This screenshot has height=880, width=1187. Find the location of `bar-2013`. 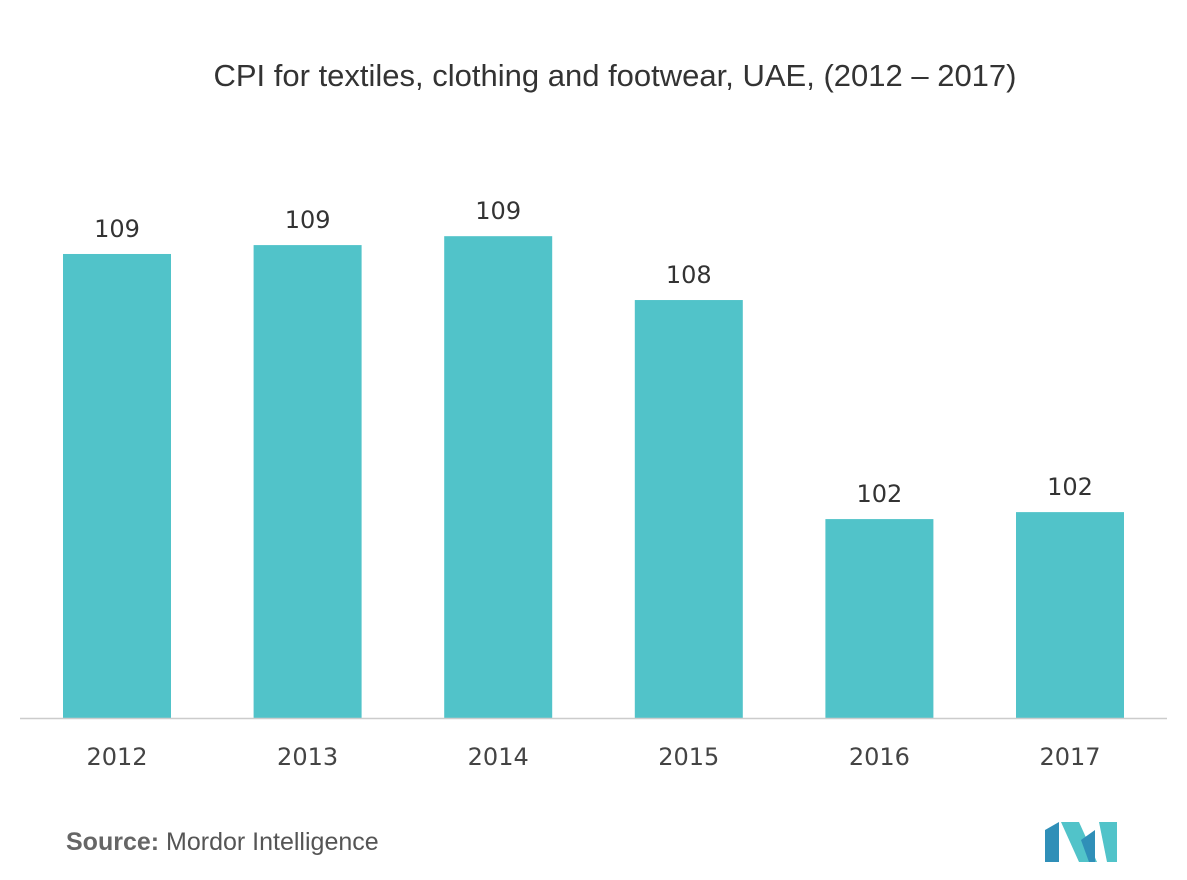

bar-2013 is located at coordinates (307, 481).